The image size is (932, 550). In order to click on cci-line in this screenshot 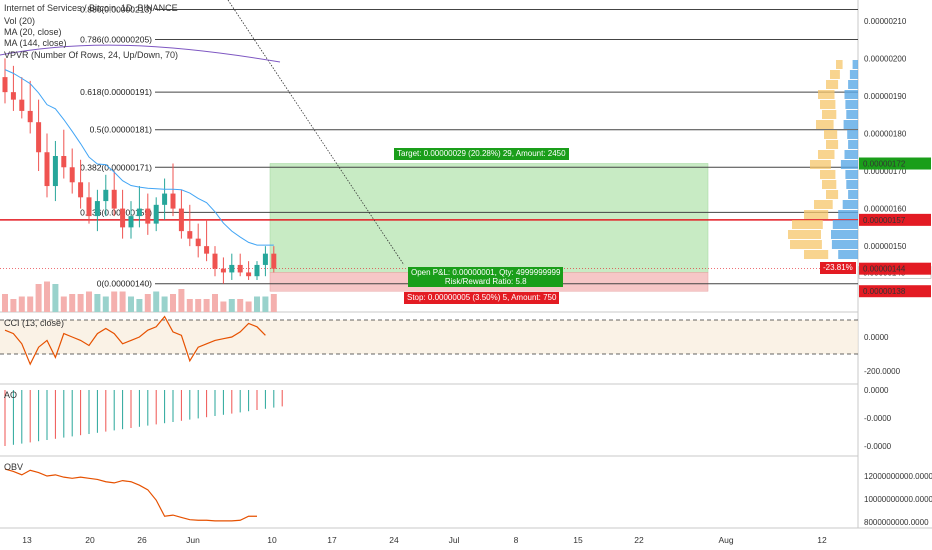, I will do `click(135, 340)`.